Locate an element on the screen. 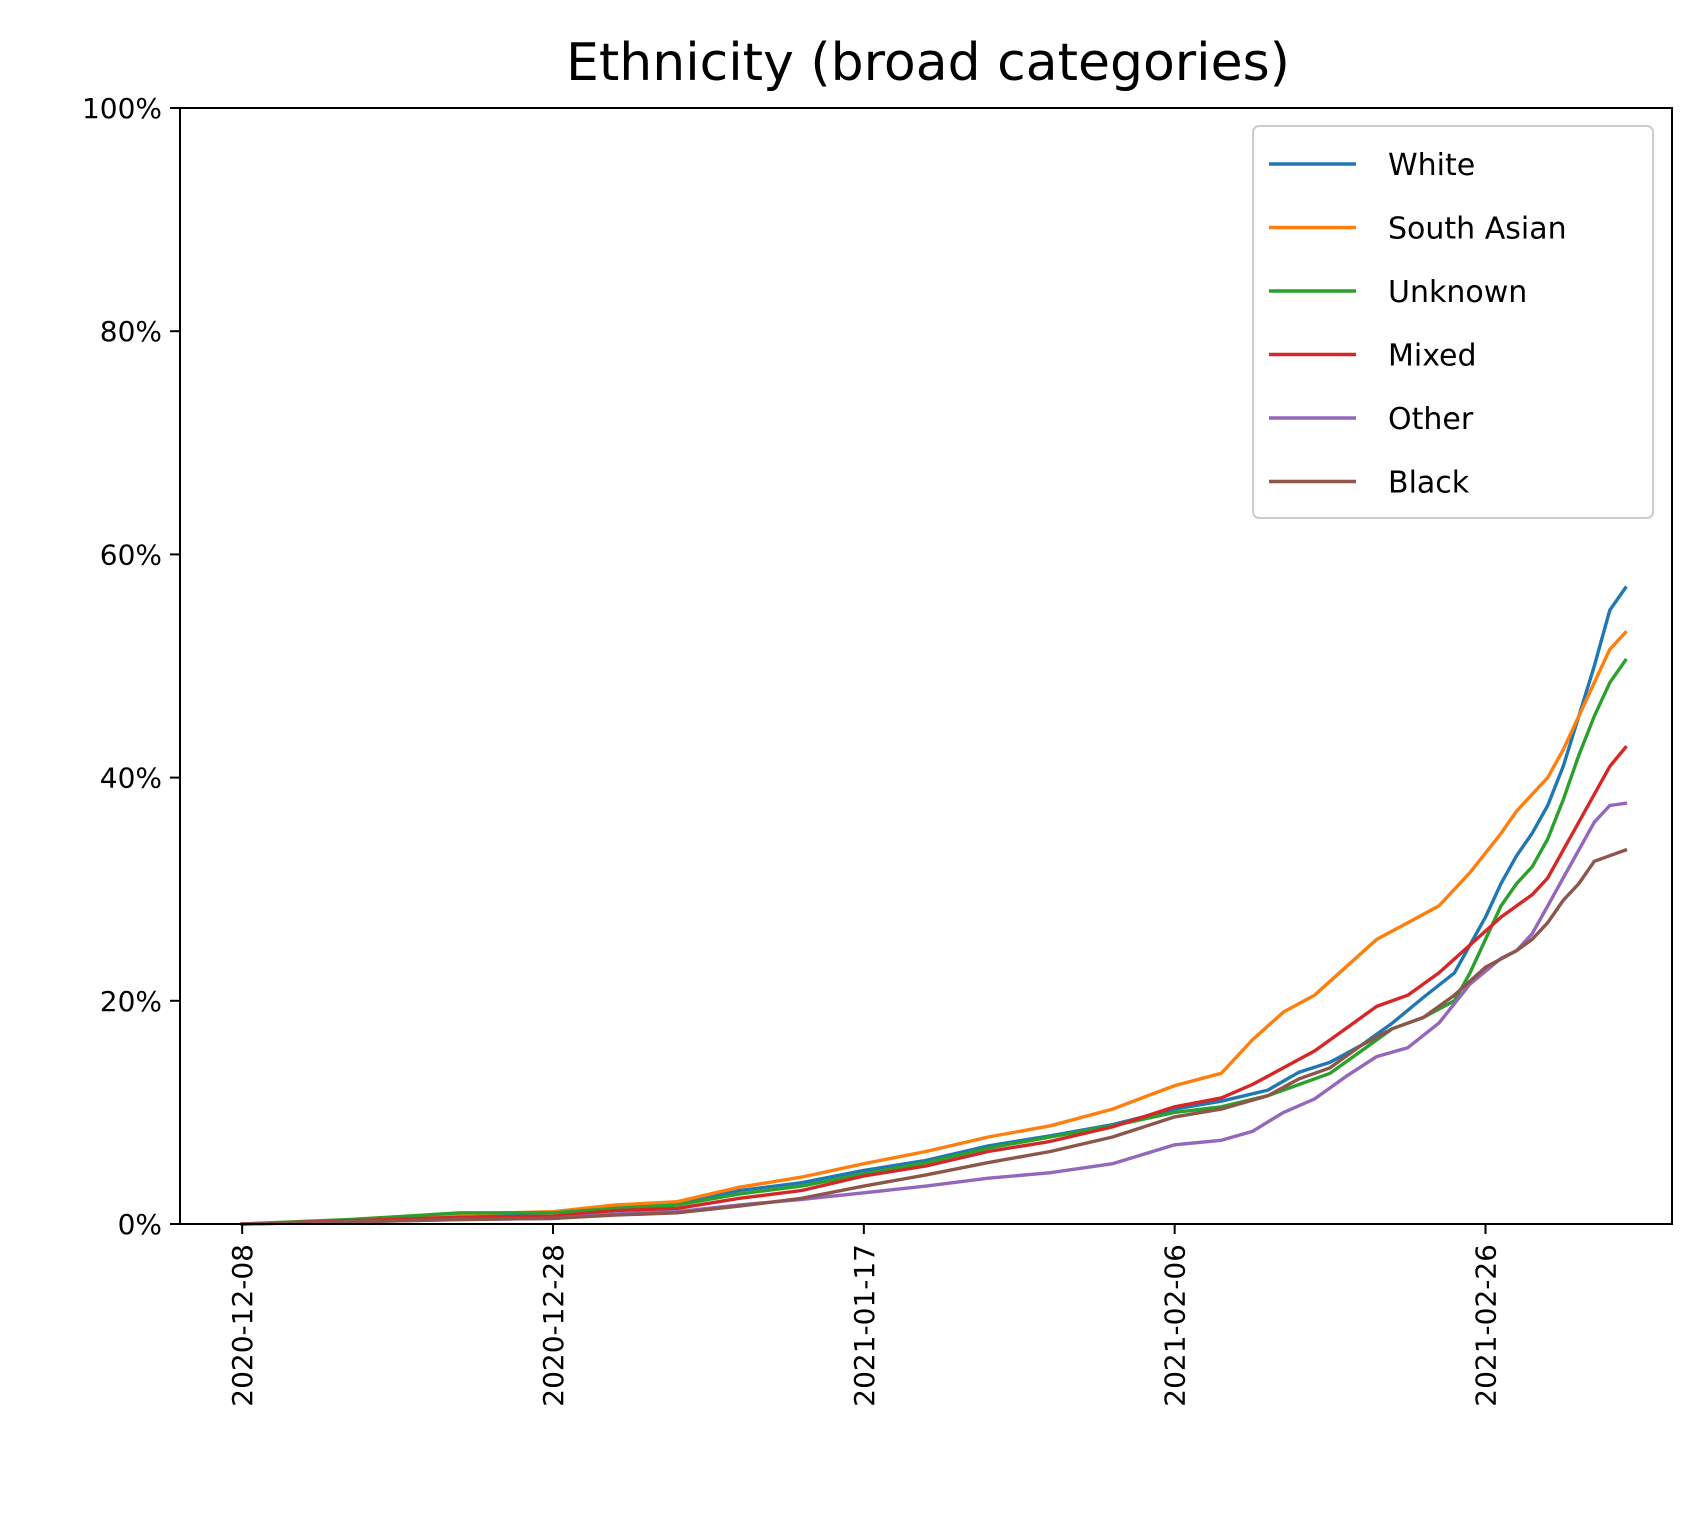 Image resolution: width=1696 pixels, height=1516 pixels. y-tick-label: 60% is located at coordinates (131, 554).